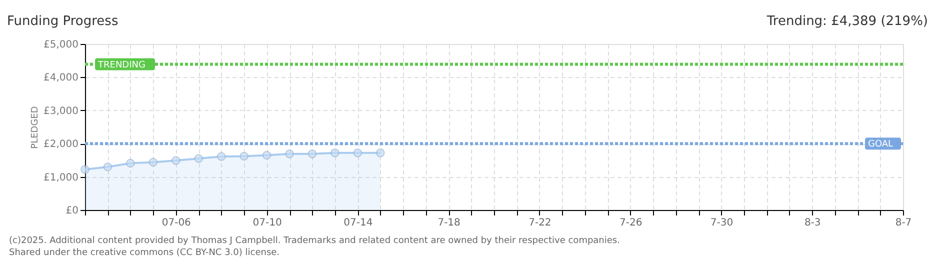 This screenshot has width=940, height=270. What do you see at coordinates (449, 223) in the screenshot?
I see `x-tick-label: 7-18` at bounding box center [449, 223].